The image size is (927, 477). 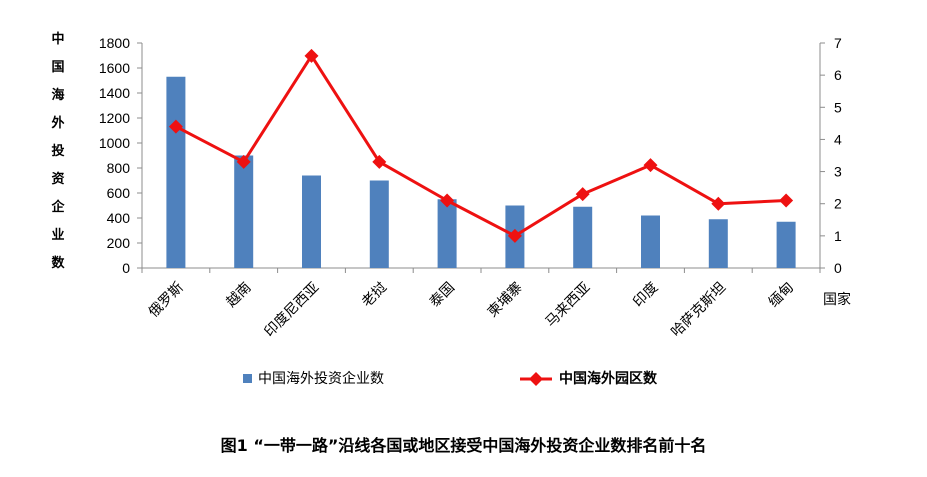 I want to click on x-tick-label: 印度, so click(x=645, y=295).